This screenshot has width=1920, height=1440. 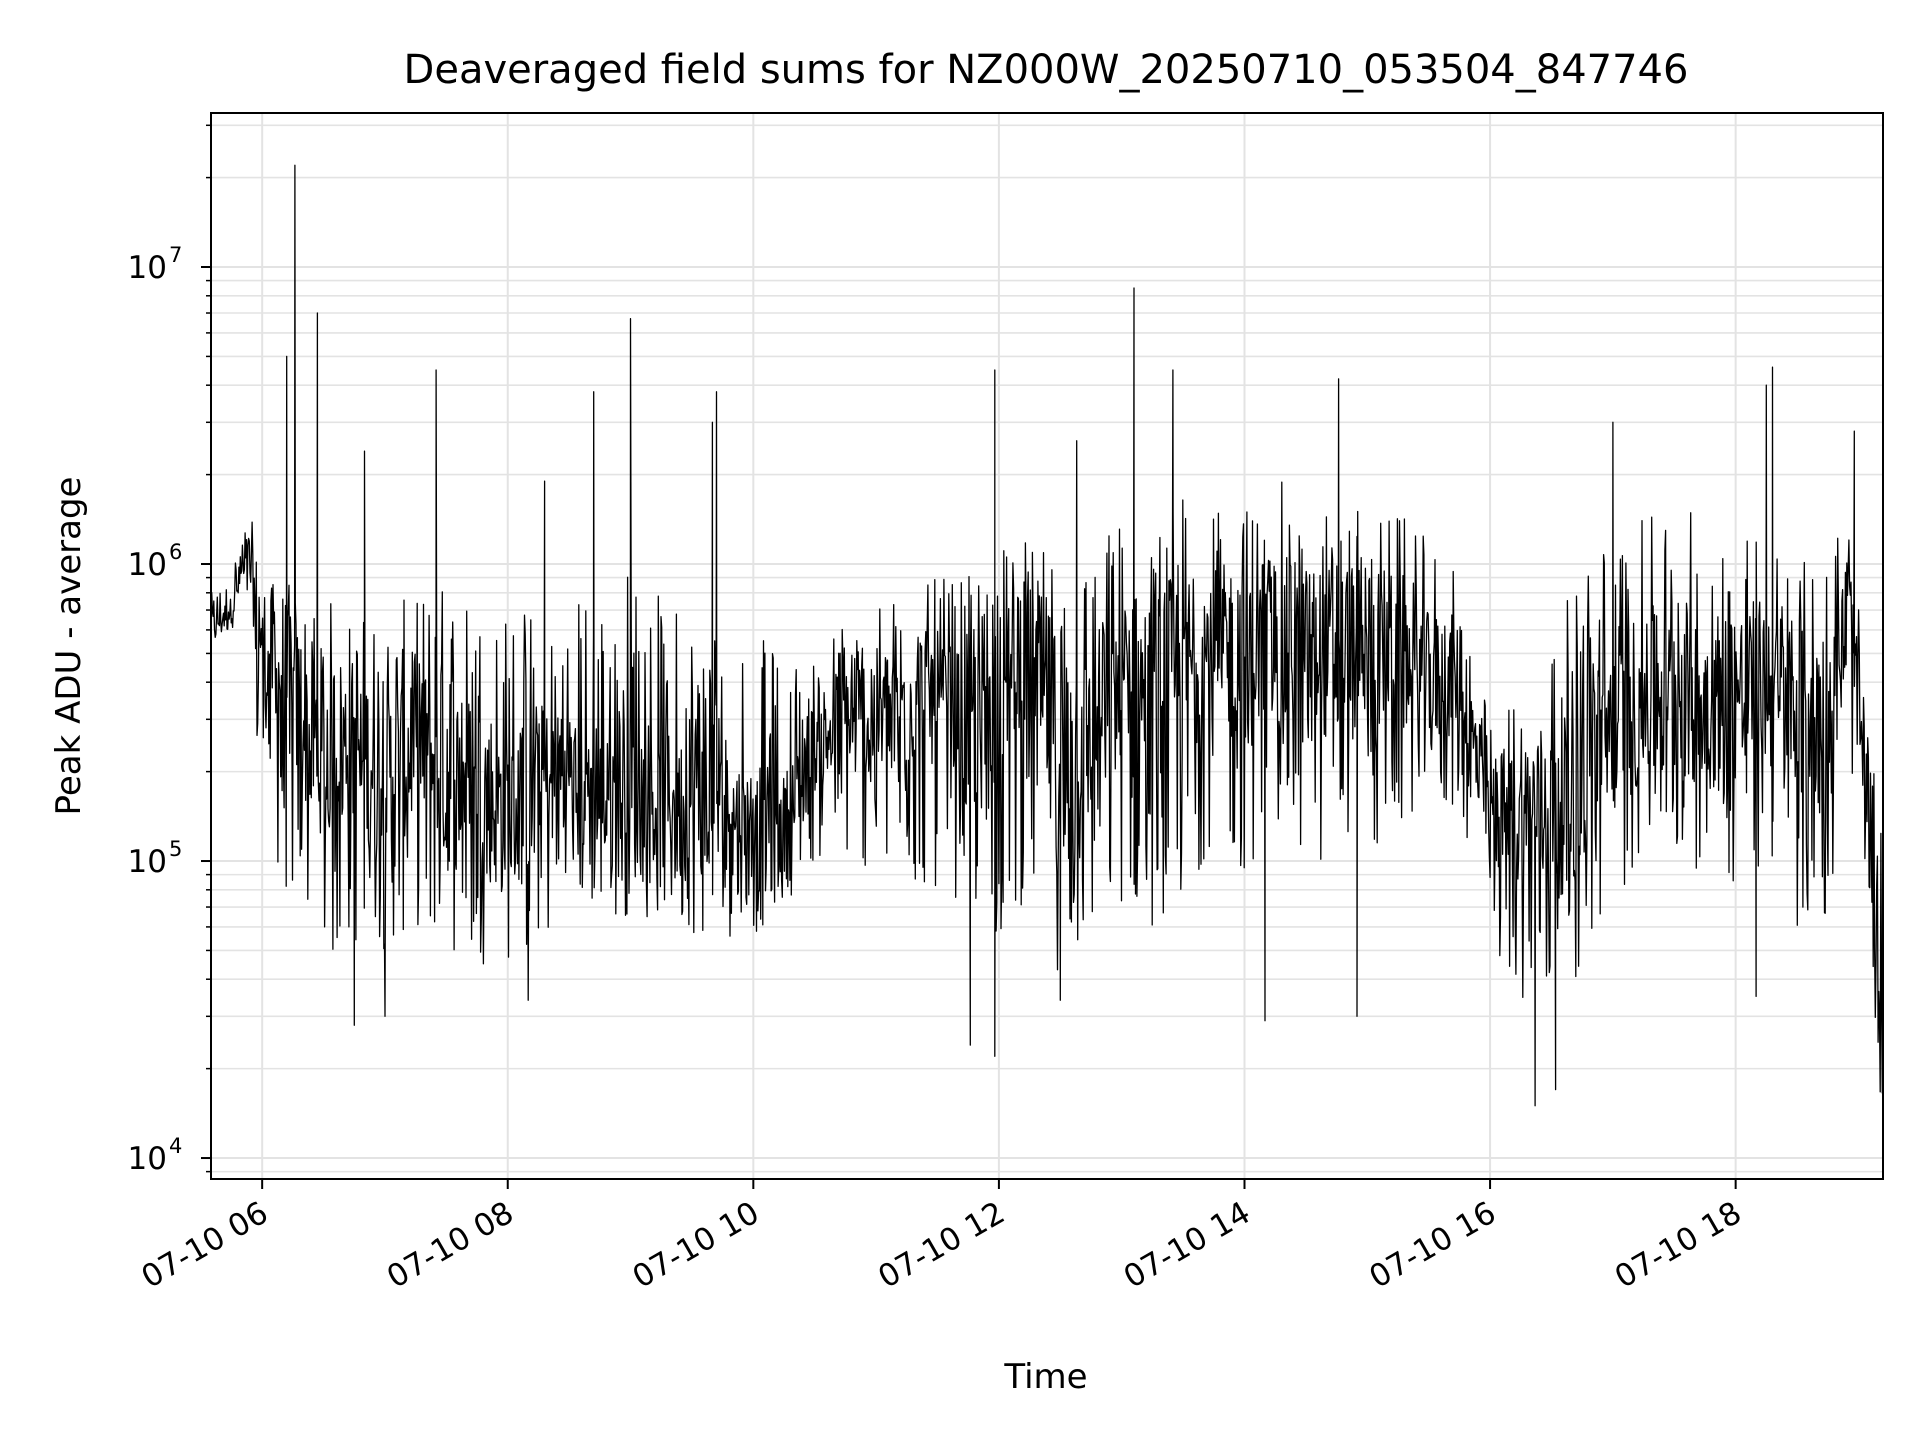 What do you see at coordinates (69, 646) in the screenshot?
I see `y-axis-label: Peak ADU - average` at bounding box center [69, 646].